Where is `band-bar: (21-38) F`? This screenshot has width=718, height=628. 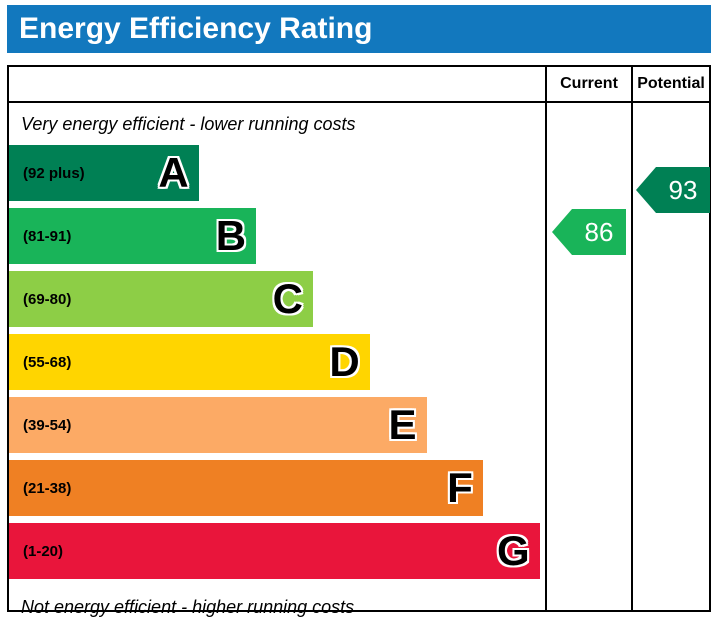 band-bar: (21-38) F is located at coordinates (246, 488).